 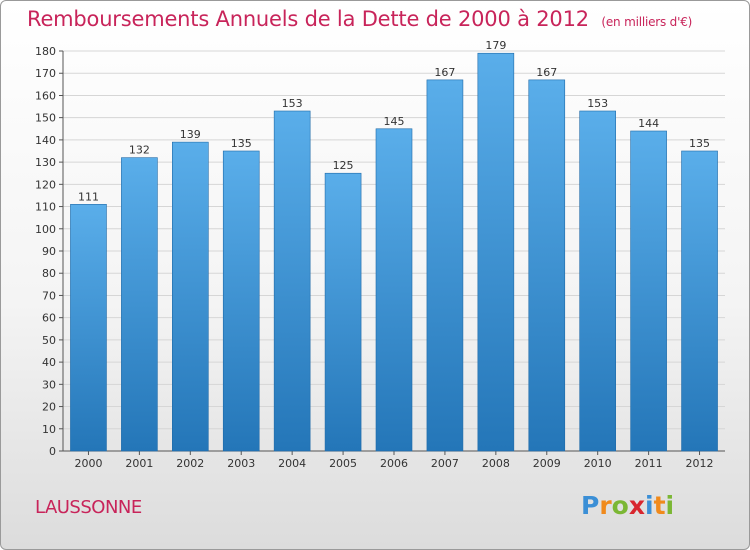 I want to click on value-label-2009: 167, so click(x=546, y=72).